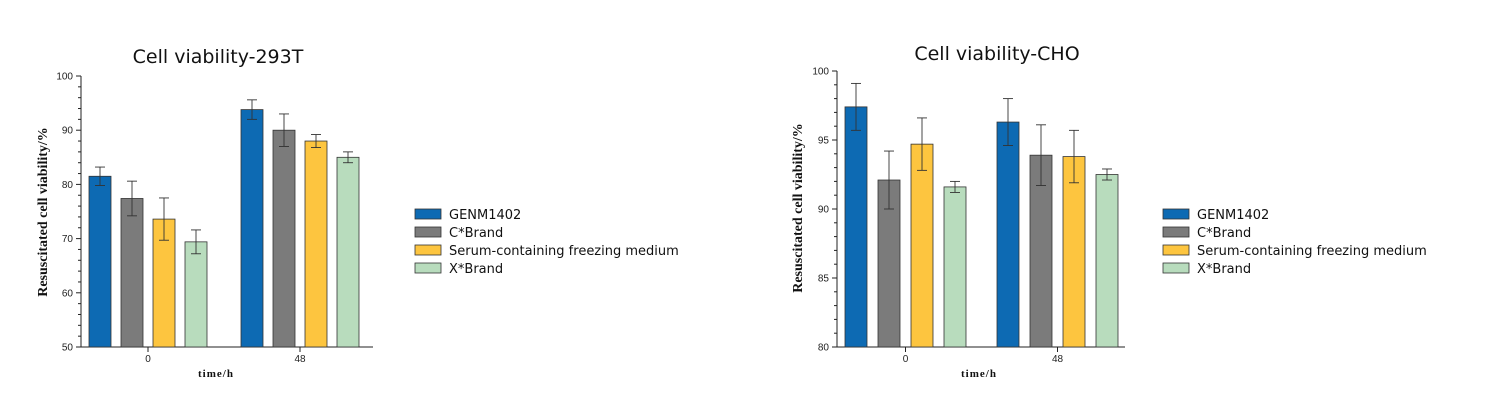 This screenshot has height=409, width=1500. What do you see at coordinates (218, 57) in the screenshot?
I see `chart-title: Cell viability-293T` at bounding box center [218, 57].